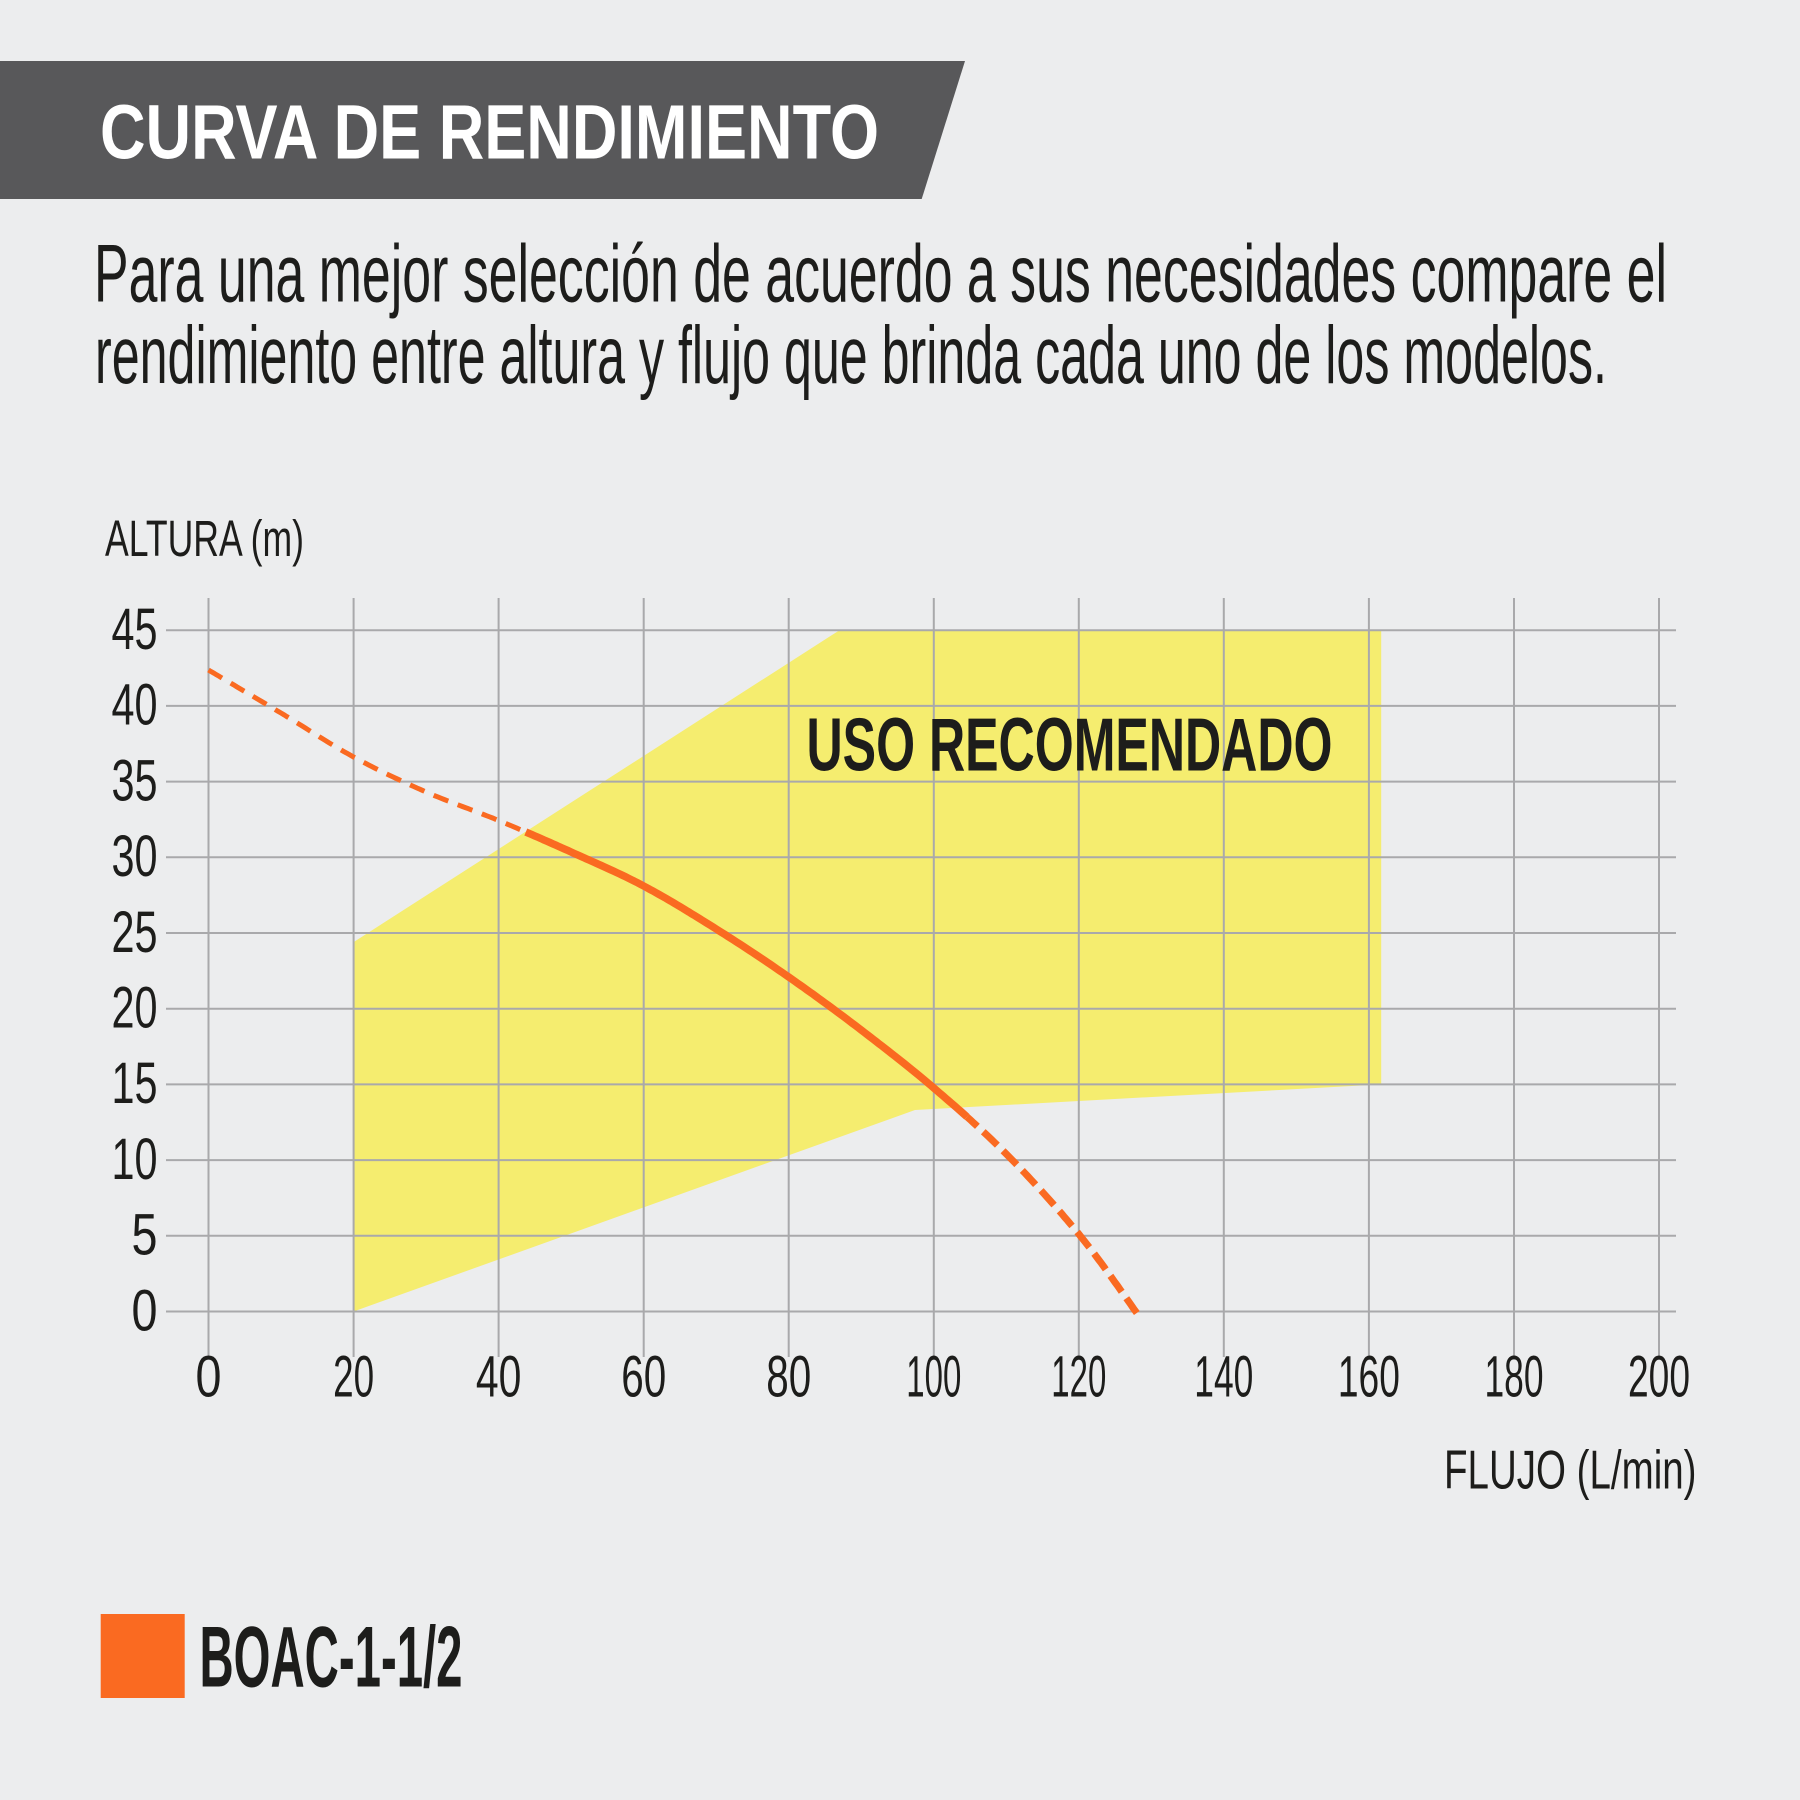  I want to click on svg-text: 200, so click(1659, 1377).